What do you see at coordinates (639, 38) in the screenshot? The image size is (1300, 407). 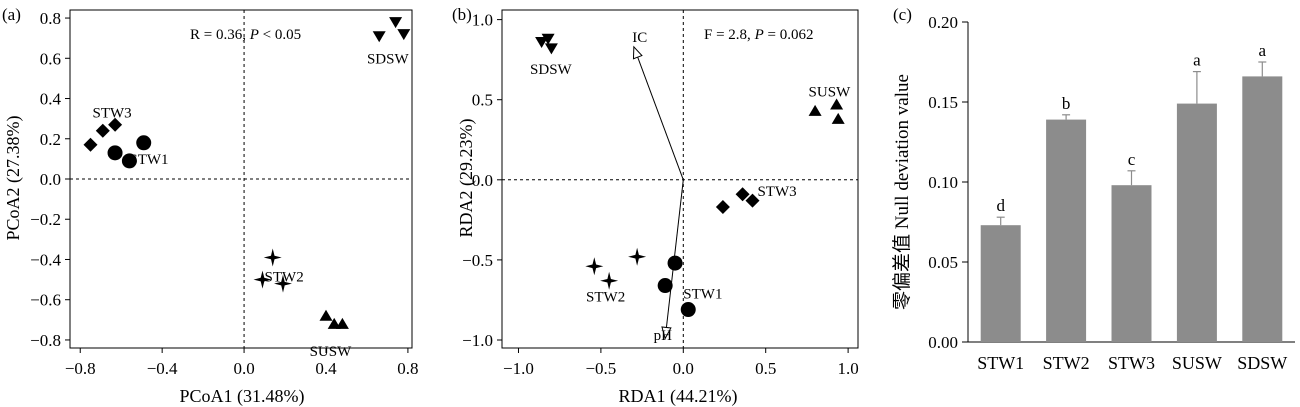 I see `panel-b-vector-label: IC` at bounding box center [639, 38].